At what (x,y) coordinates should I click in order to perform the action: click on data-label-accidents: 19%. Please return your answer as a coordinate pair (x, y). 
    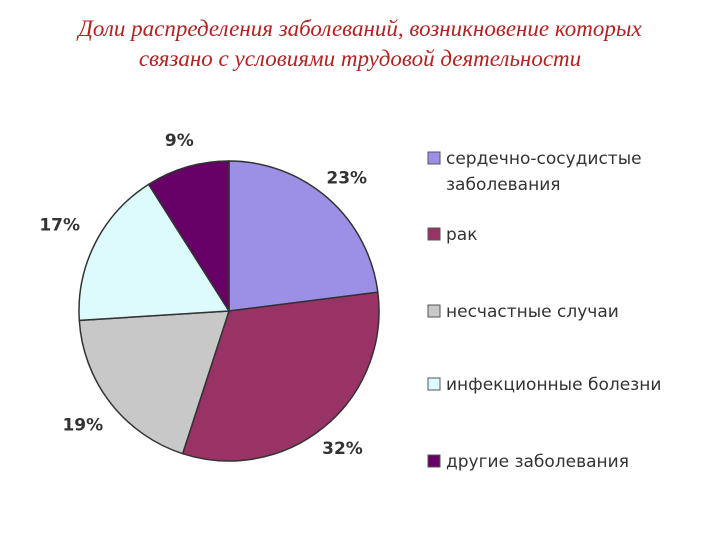
    Looking at the image, I should click on (82, 425).